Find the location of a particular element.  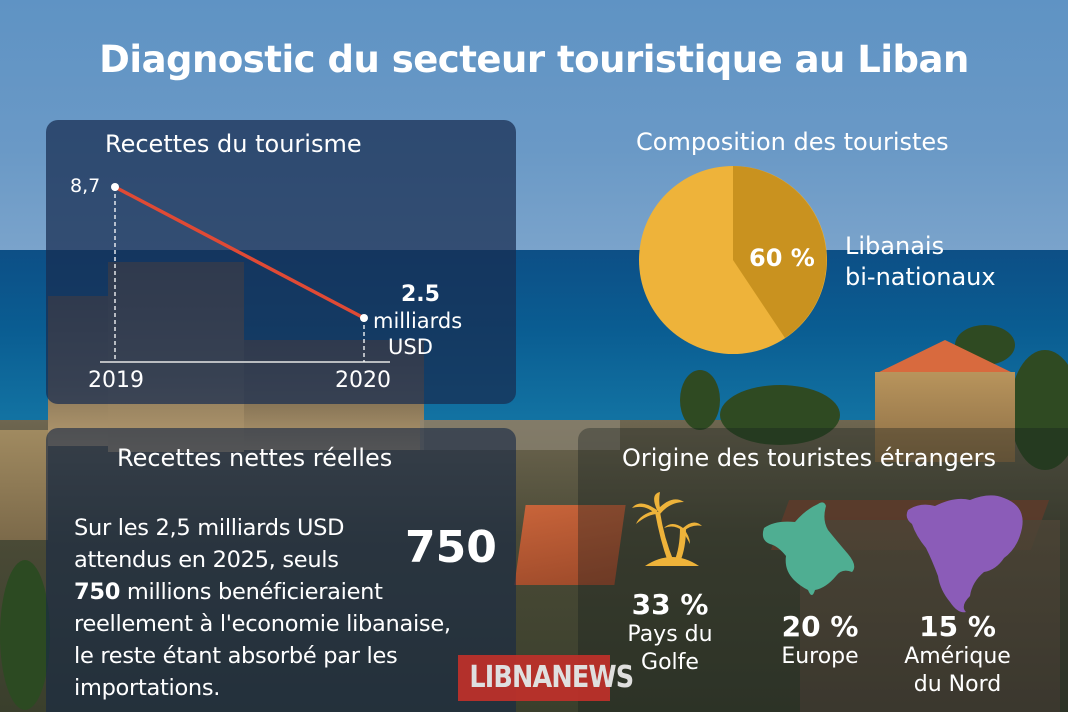

net-text-line: millions benéficieraient is located at coordinates (251, 592).